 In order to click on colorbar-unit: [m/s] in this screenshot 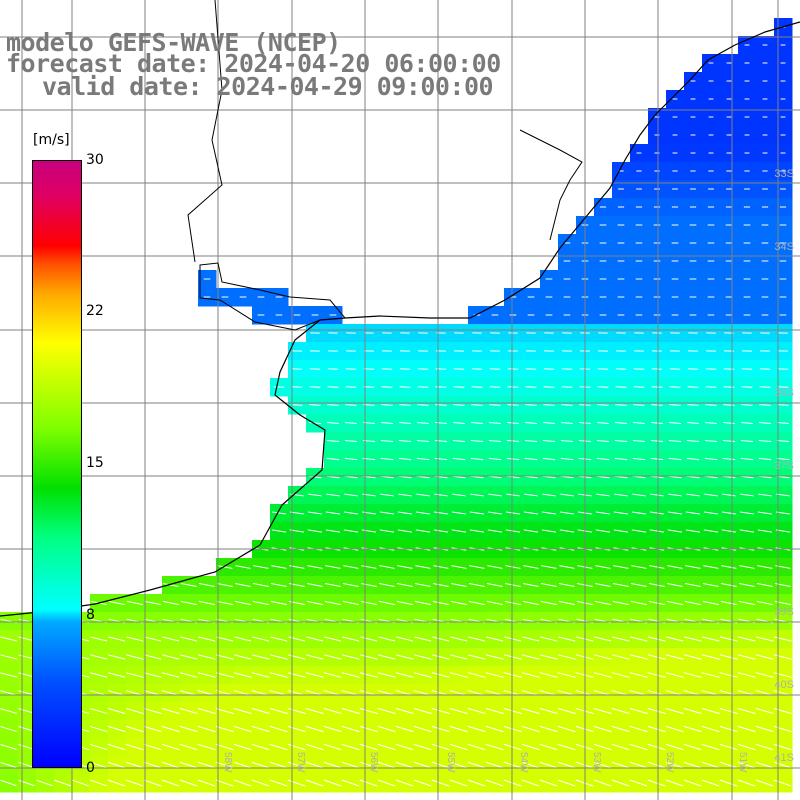, I will do `click(51, 140)`.